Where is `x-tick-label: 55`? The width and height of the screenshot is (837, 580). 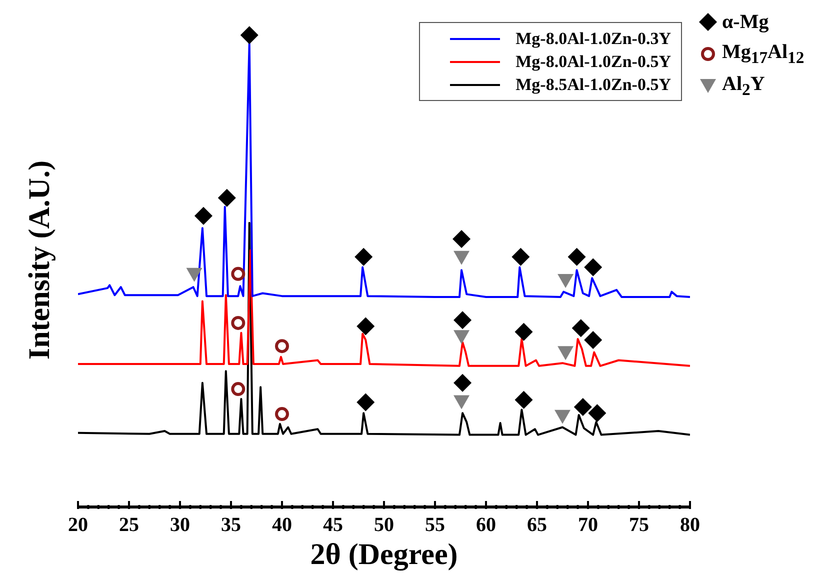 x-tick-label: 55 is located at coordinates (435, 525).